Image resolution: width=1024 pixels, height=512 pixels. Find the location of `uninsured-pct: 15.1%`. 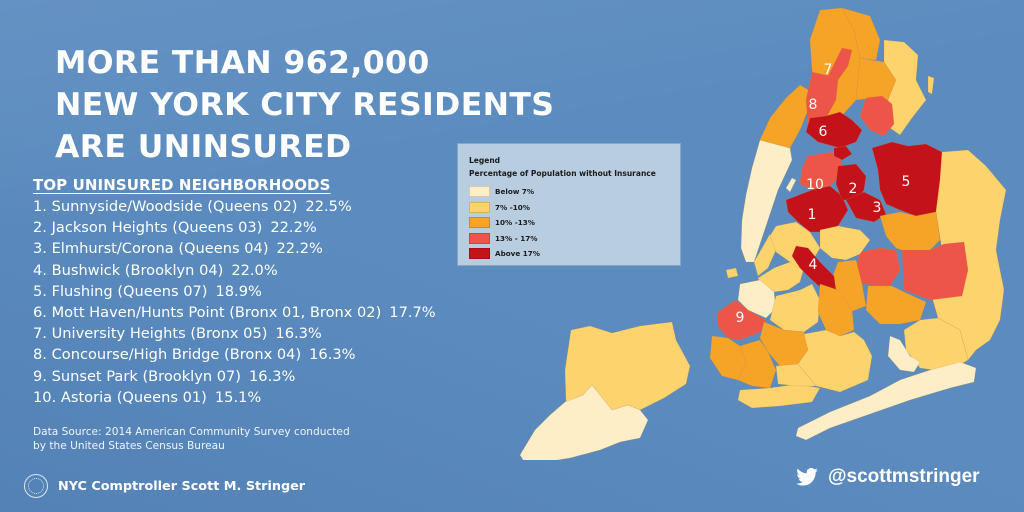

uninsured-pct: 15.1% is located at coordinates (238, 397).